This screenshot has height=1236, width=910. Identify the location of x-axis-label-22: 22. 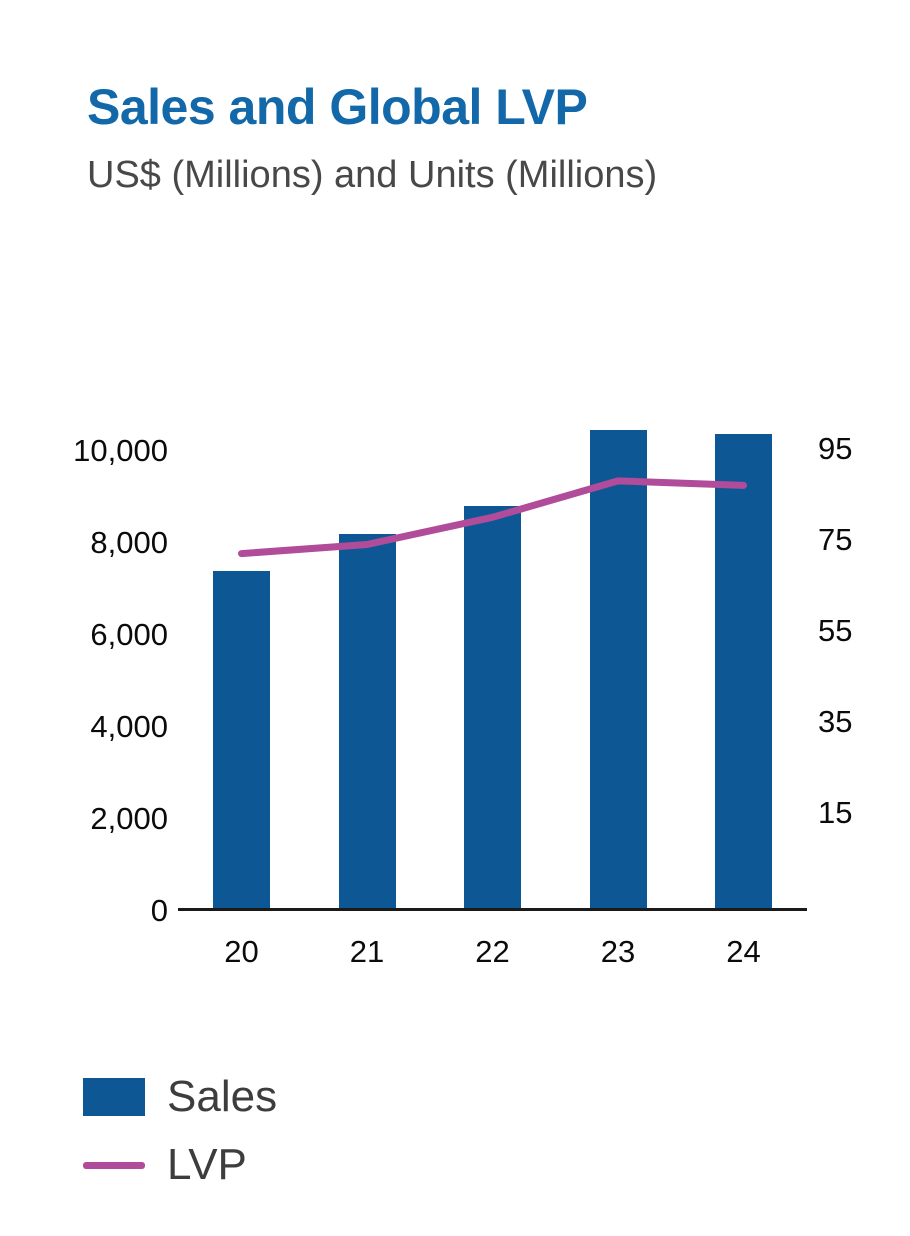
(492, 951).